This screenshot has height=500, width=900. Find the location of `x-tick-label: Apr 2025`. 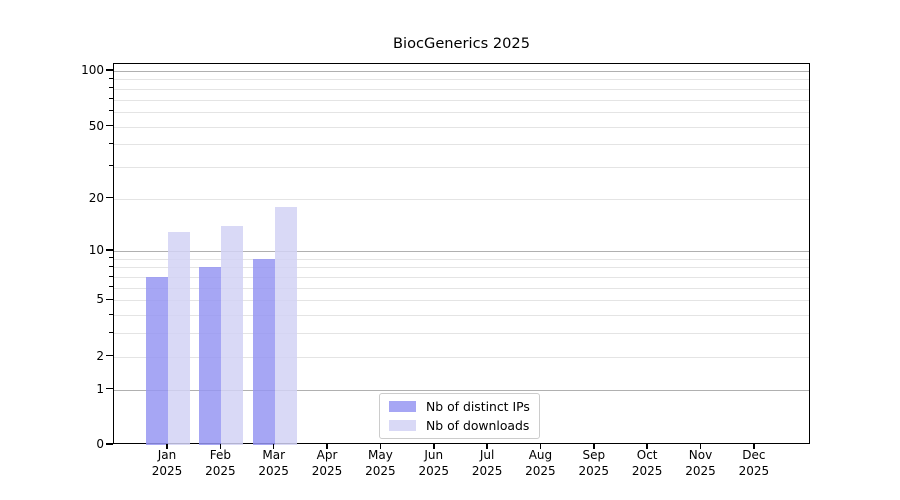

x-tick-label: Apr 2025 is located at coordinates (327, 463).